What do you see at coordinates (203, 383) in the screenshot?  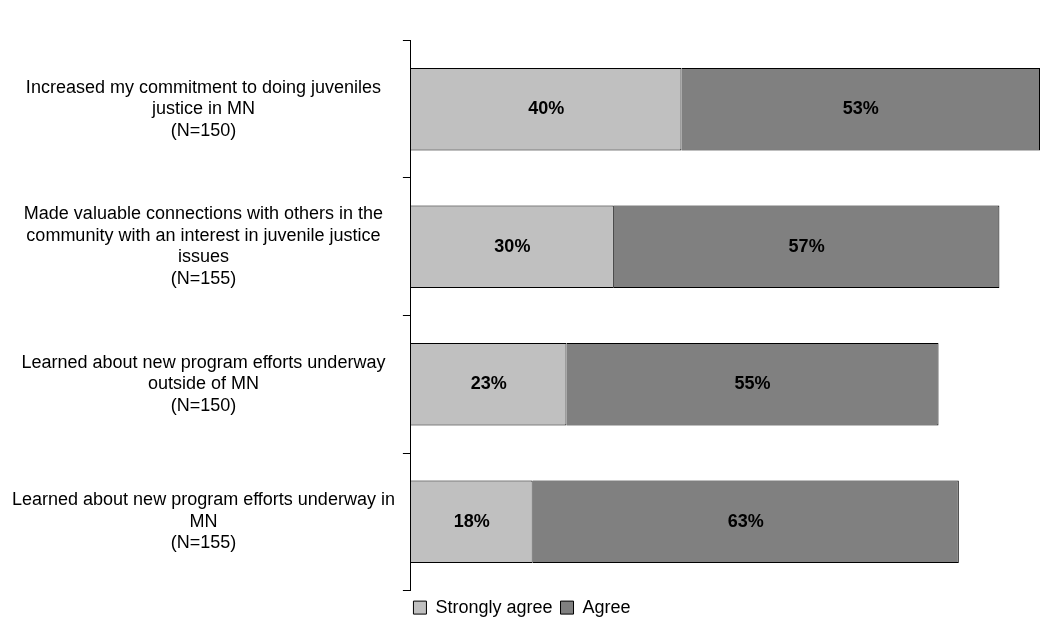 I see `y-tick-label: Learned about new program efforts underway outside of MN (N=150)` at bounding box center [203, 383].